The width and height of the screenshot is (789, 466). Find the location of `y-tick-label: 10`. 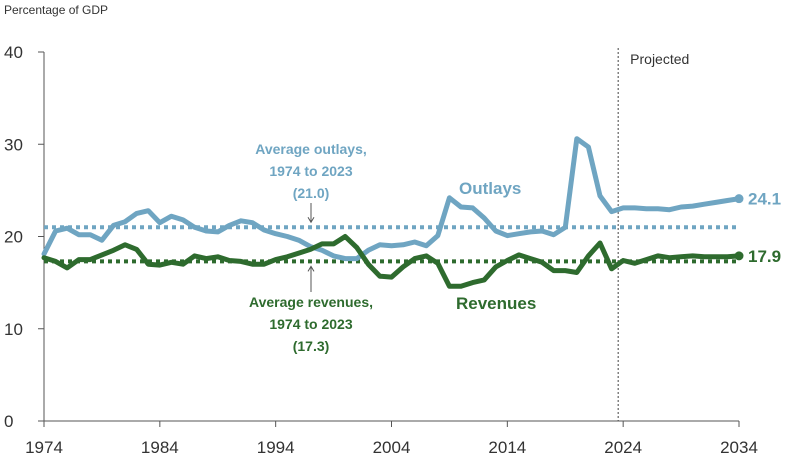

y-tick-label: 10 is located at coordinates (13, 329).